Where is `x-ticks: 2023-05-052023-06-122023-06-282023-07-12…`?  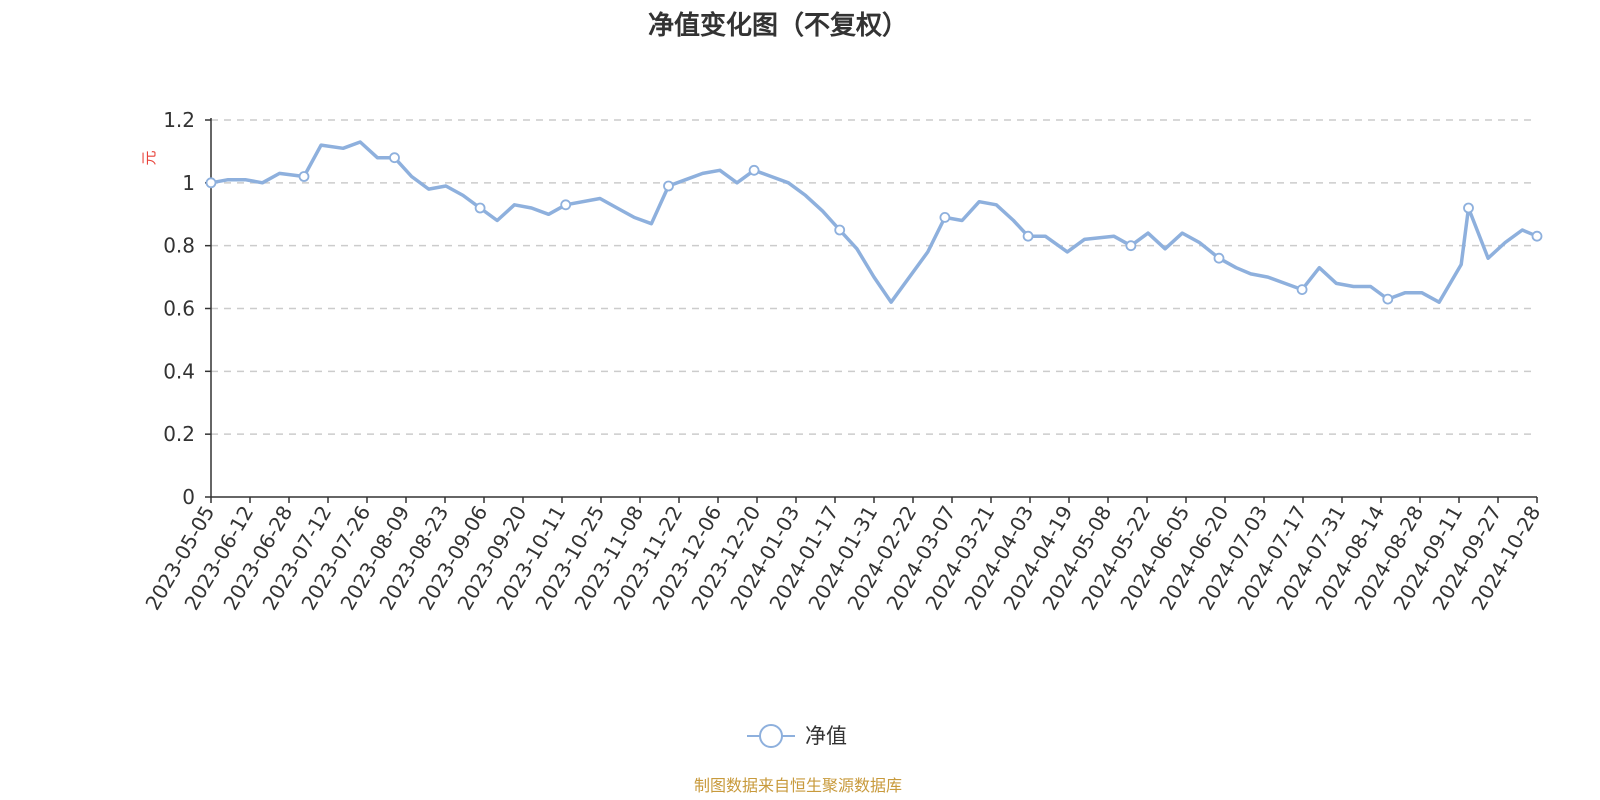
x-ticks: 2023-05-052023-06-122023-06-282023-07-12… is located at coordinates (842, 555).